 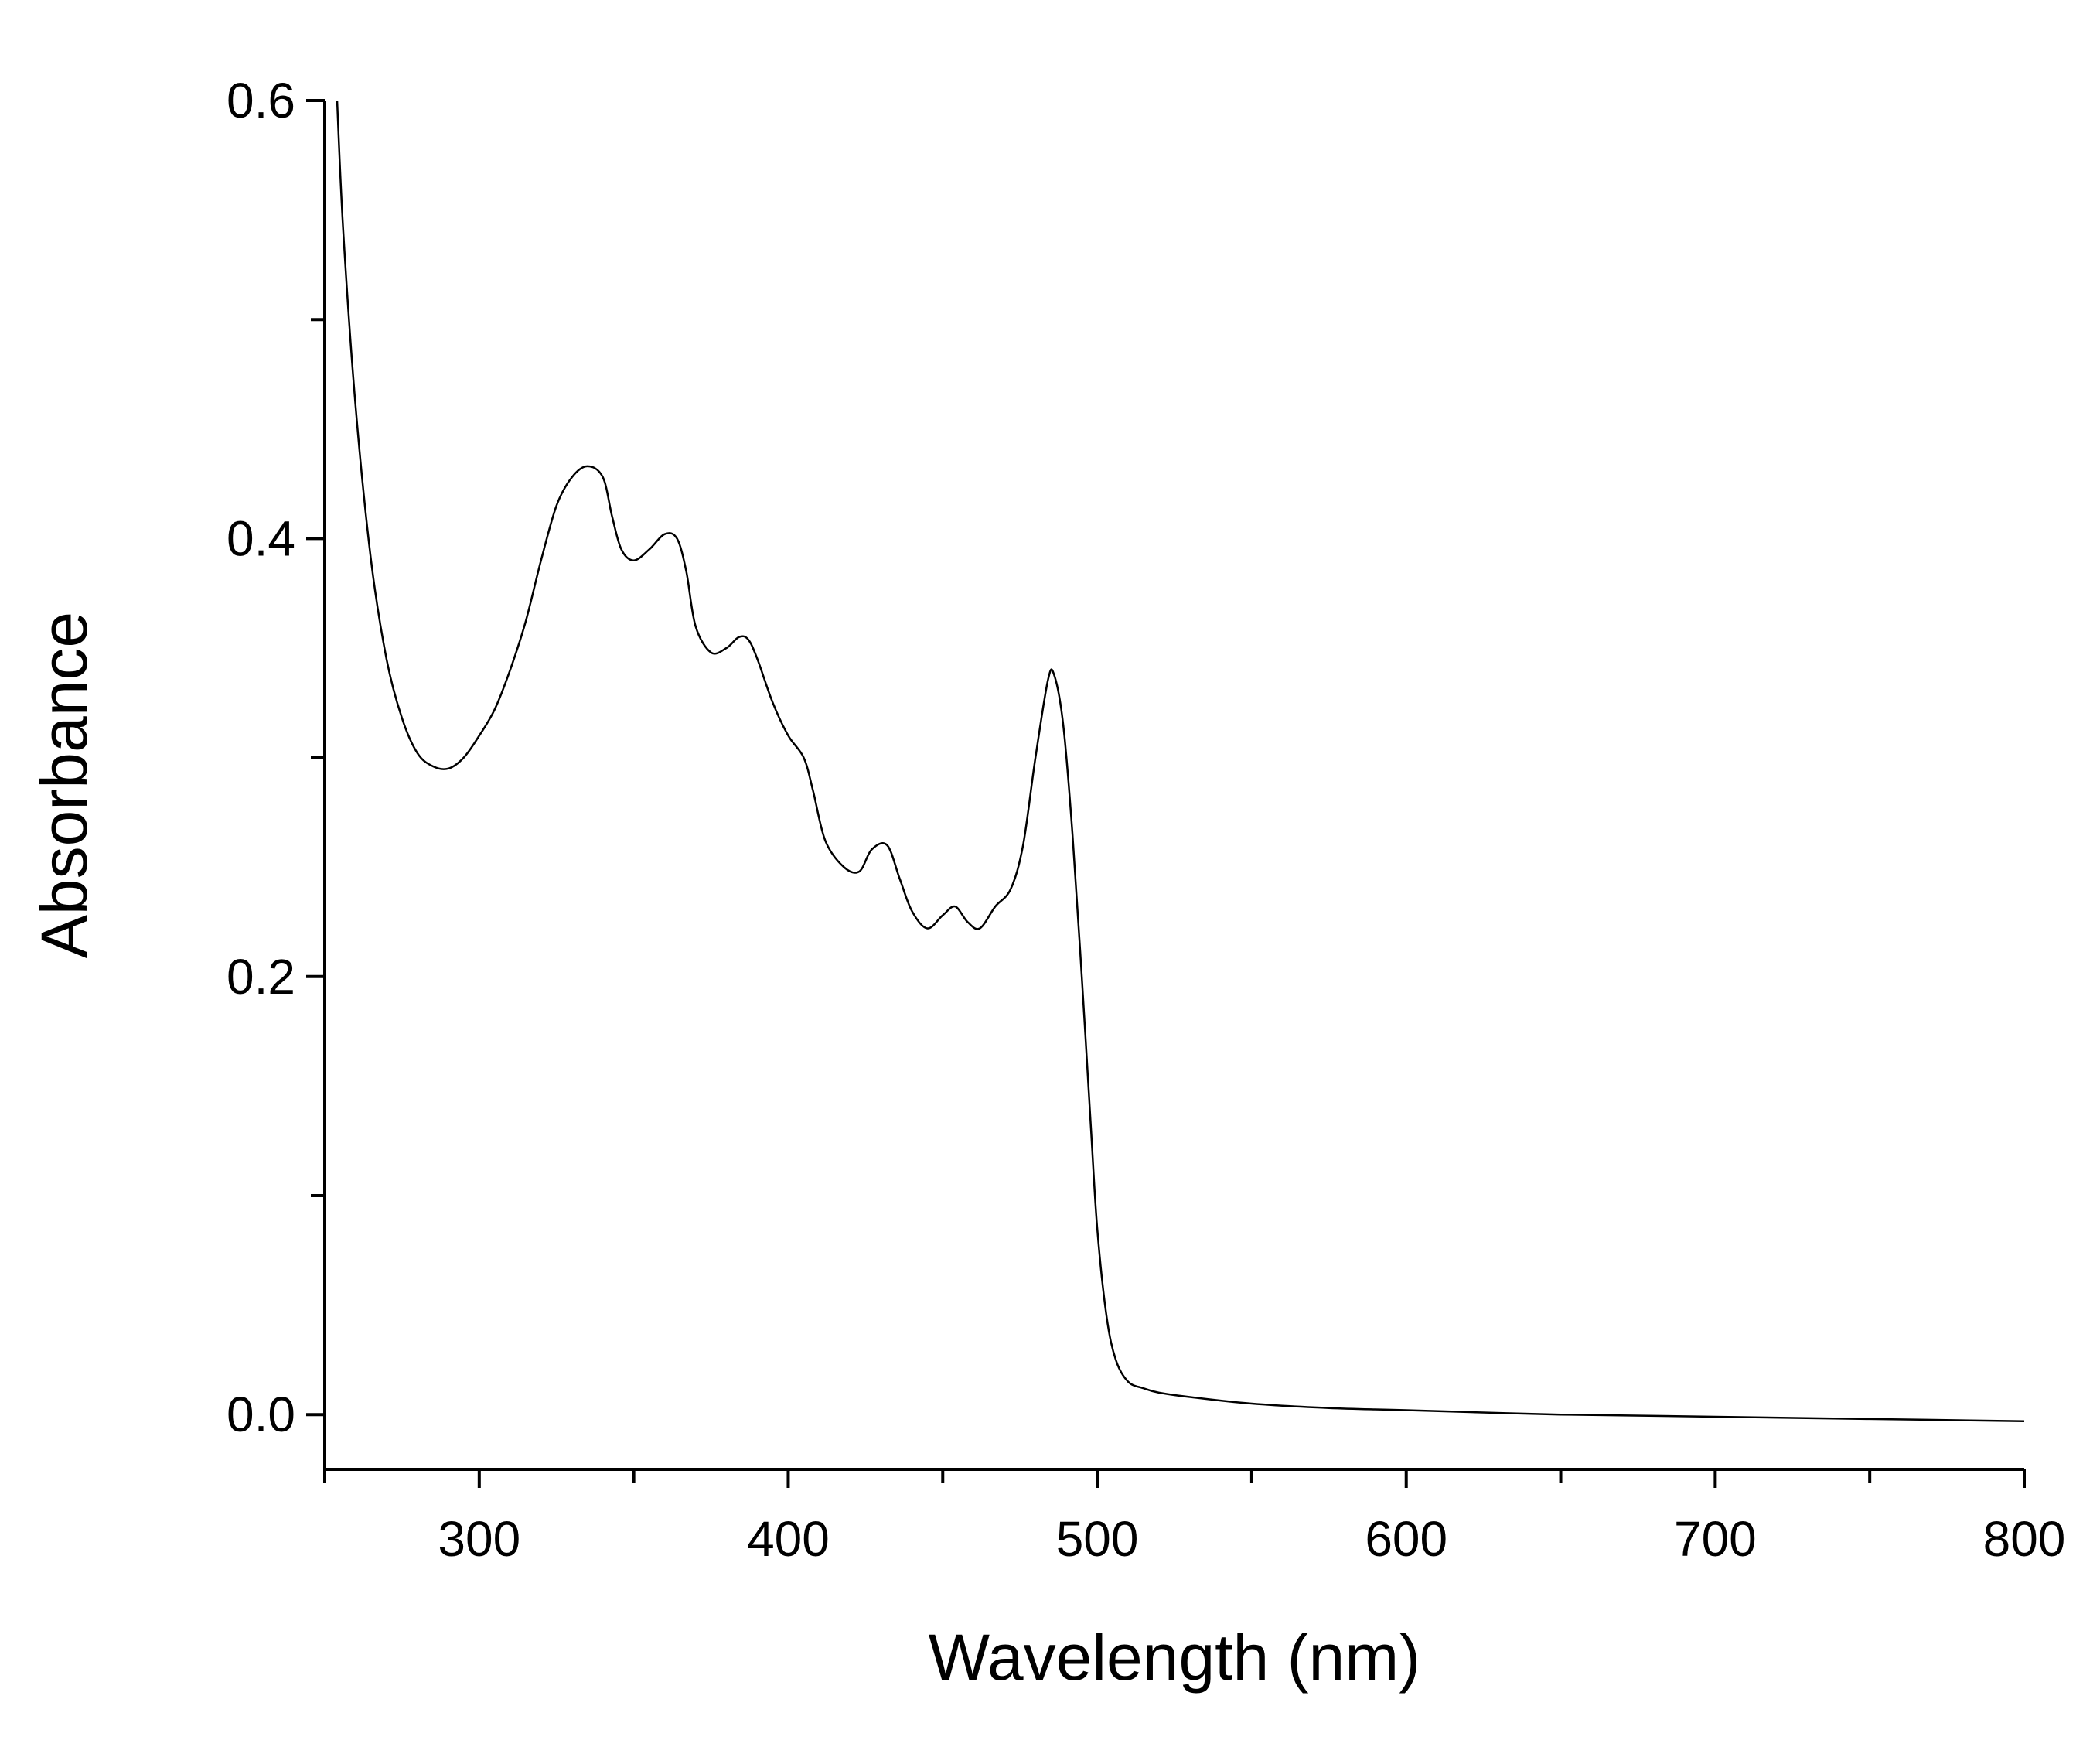 I want to click on x-tick-label: 600, so click(x=1406, y=1539).